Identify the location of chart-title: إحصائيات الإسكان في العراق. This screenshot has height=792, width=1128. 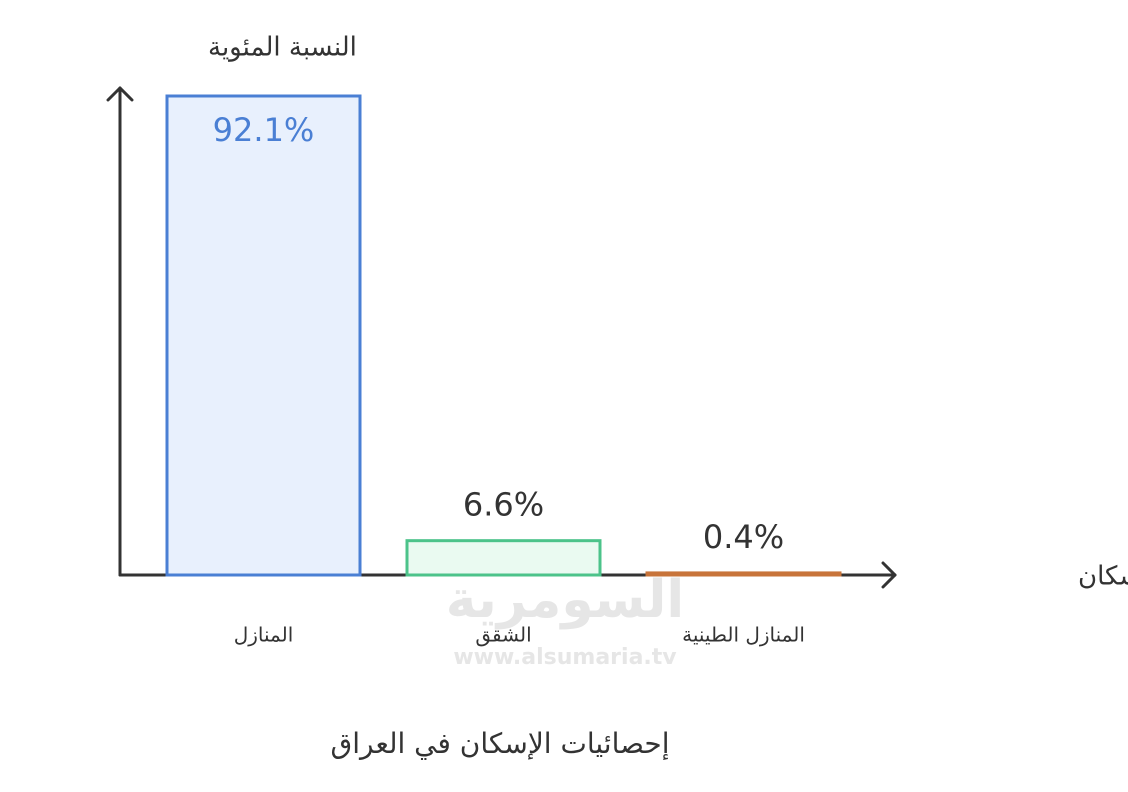
(500, 743).